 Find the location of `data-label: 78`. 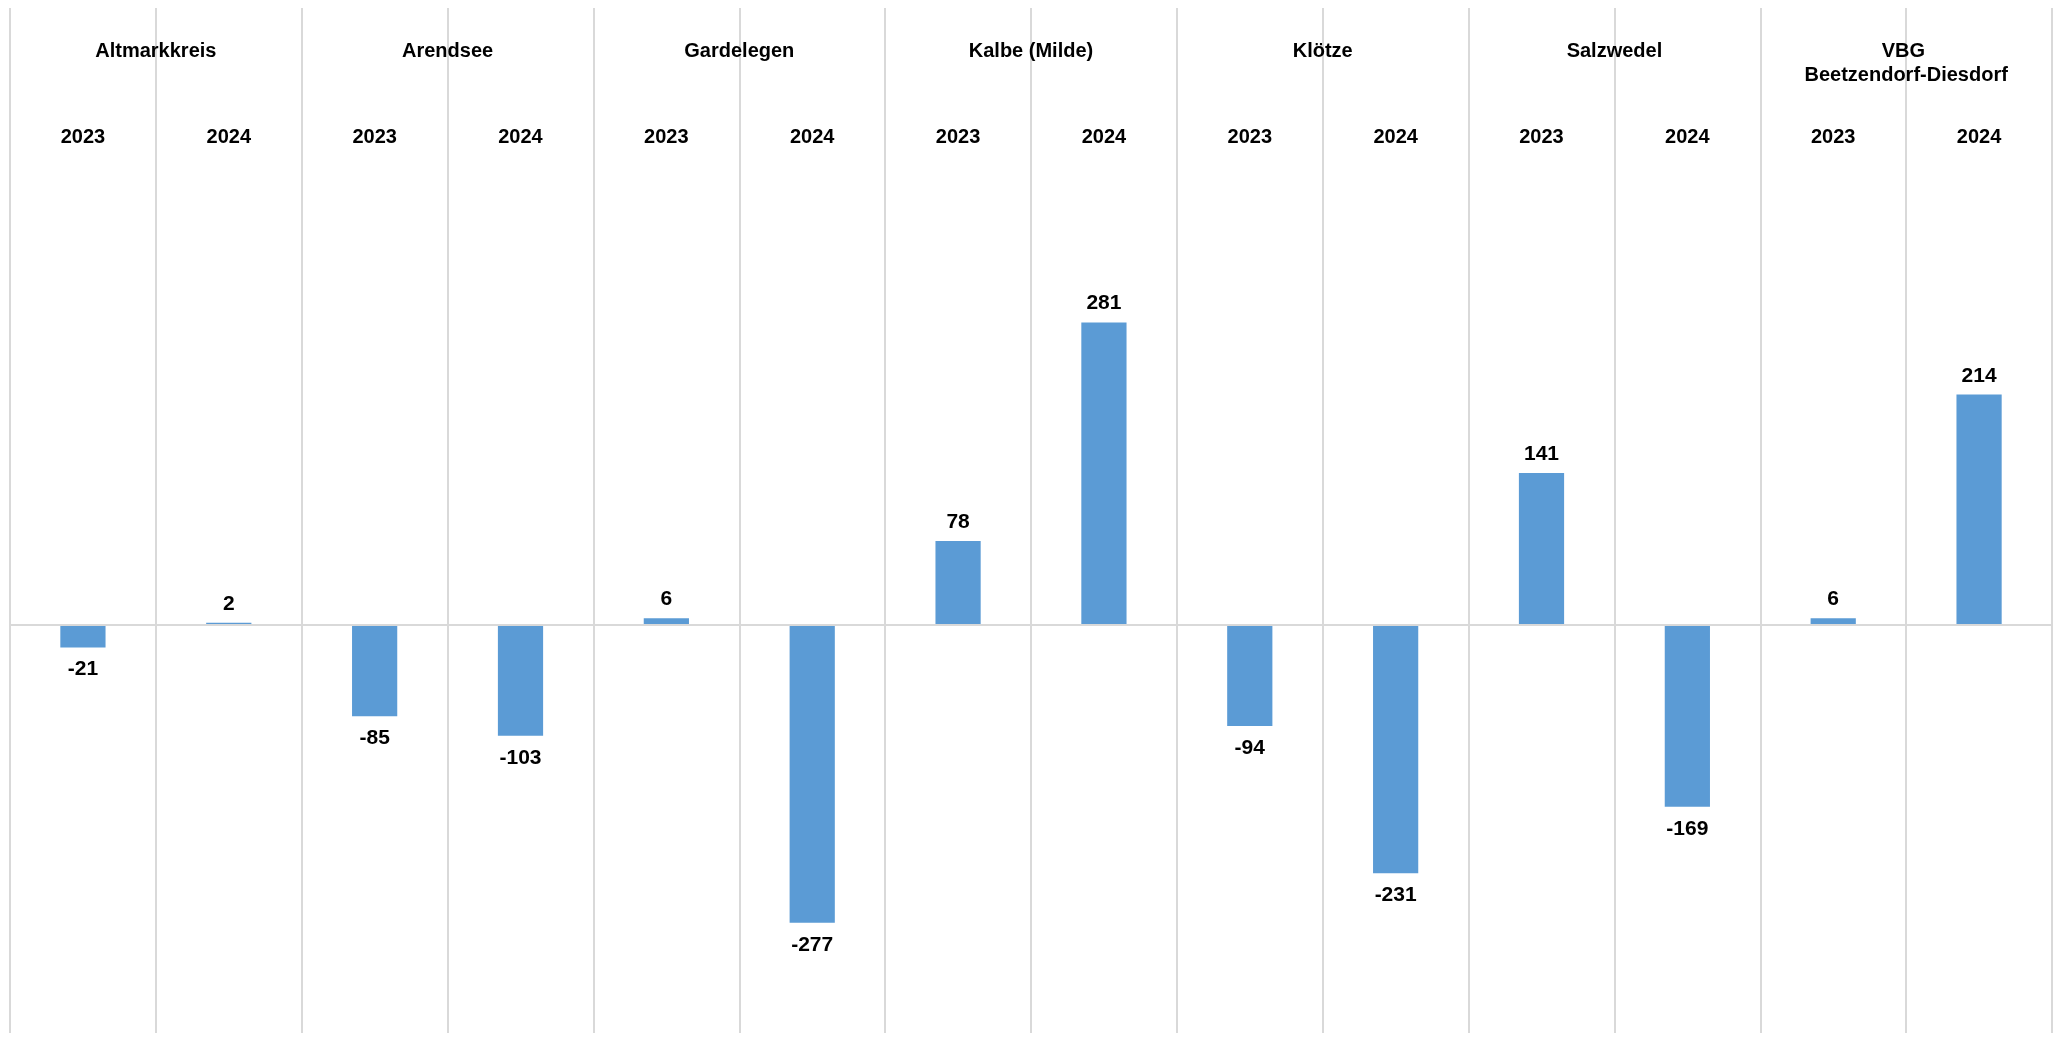

data-label: 78 is located at coordinates (958, 520).